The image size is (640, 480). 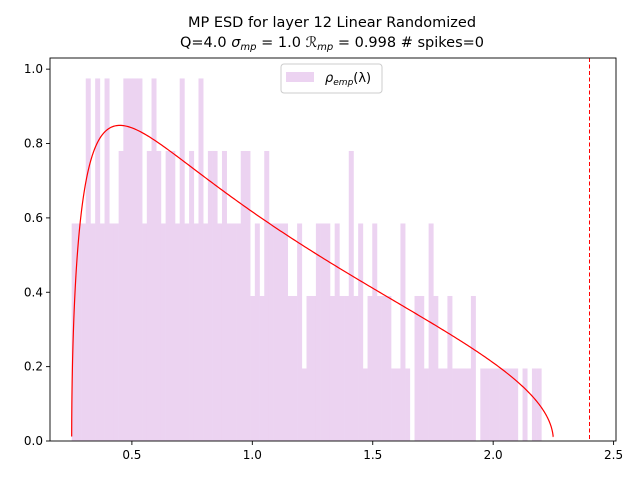 I want to click on chart-title-line2: Q=4.0 σmp = 1.0 ℛmp = 0.998 # spikes=0, so click(x=332, y=44).